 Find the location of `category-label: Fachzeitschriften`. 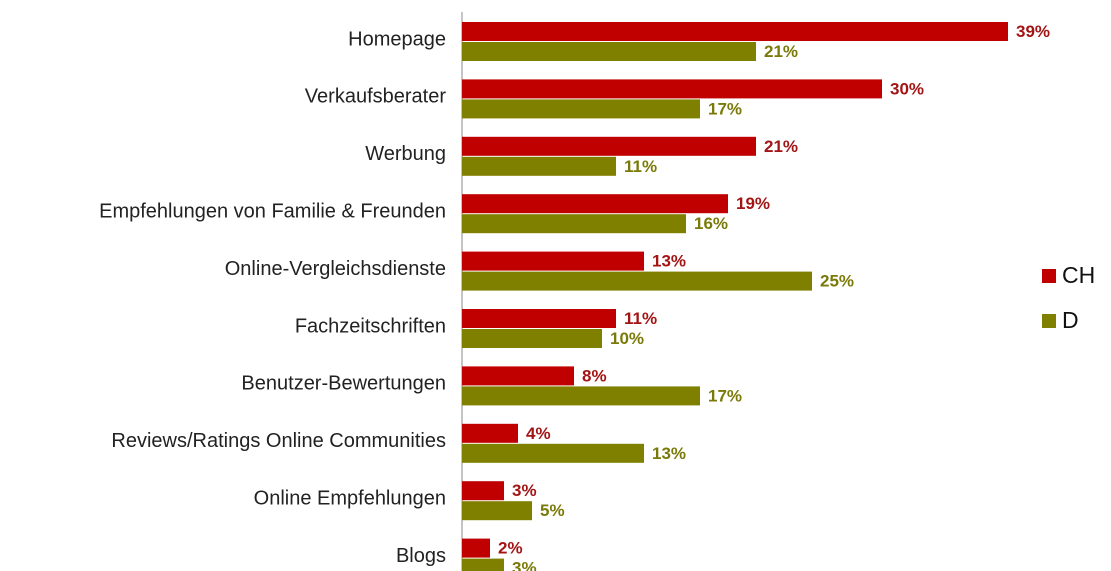

category-label: Fachzeitschriften is located at coordinates (370, 326).